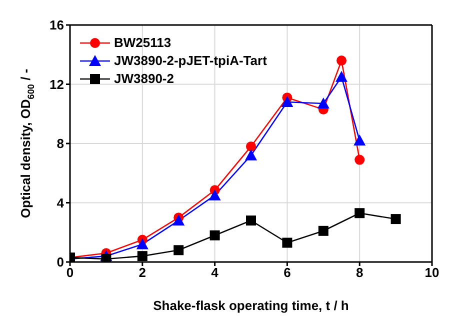 This screenshot has width=465, height=330. Describe the element at coordinates (287, 272) in the screenshot. I see `x-tick-label: 6` at that location.